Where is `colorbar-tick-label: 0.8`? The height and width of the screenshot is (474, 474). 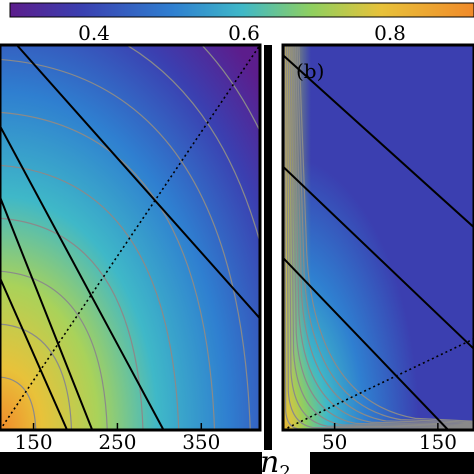
colorbar-tick-label: 0.8 is located at coordinates (390, 33).